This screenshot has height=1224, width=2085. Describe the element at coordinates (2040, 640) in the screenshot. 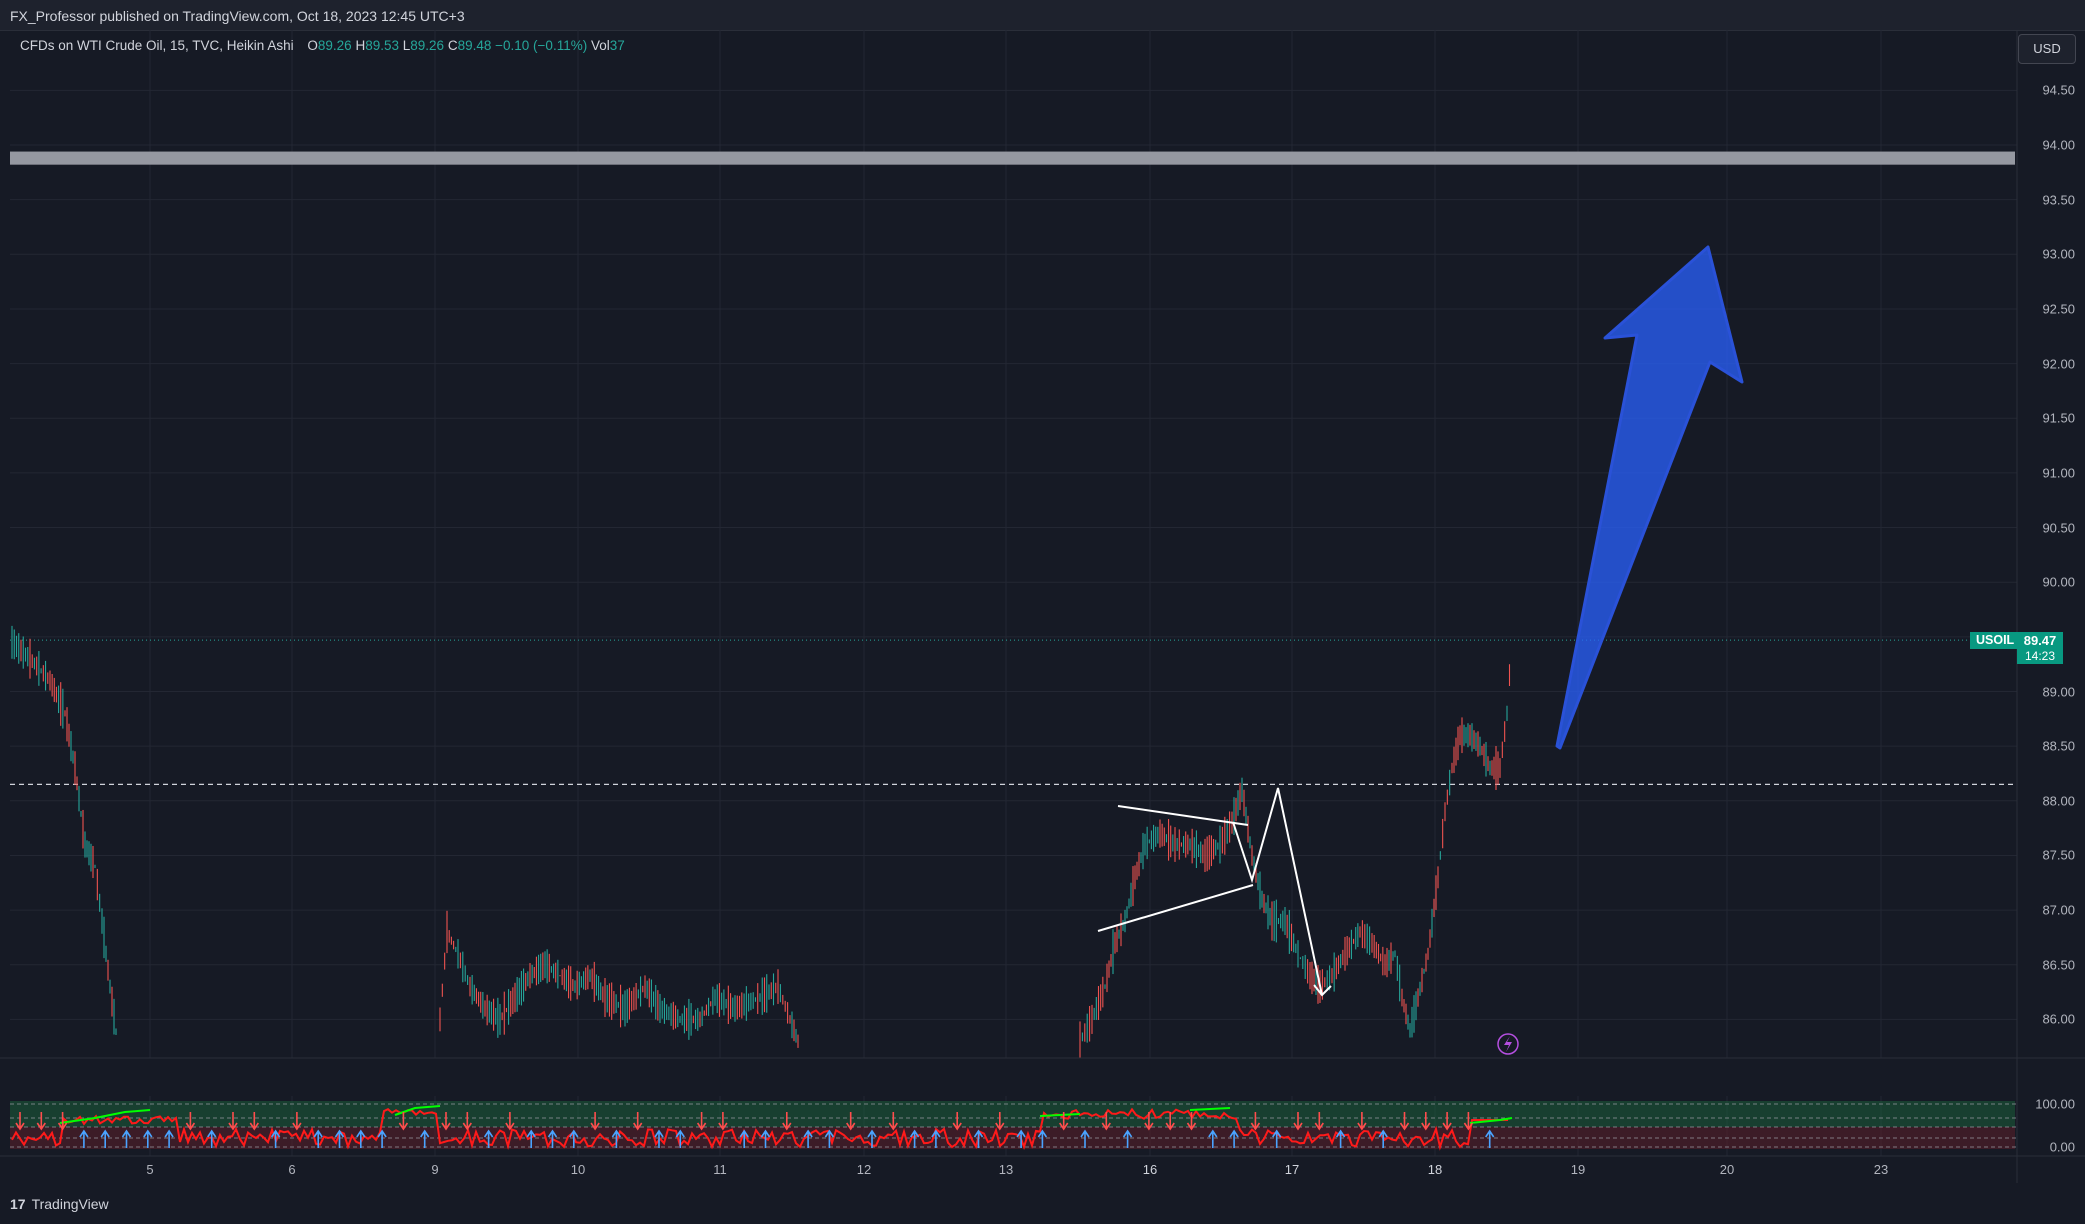

I see `last-price-label: 89.47` at that location.